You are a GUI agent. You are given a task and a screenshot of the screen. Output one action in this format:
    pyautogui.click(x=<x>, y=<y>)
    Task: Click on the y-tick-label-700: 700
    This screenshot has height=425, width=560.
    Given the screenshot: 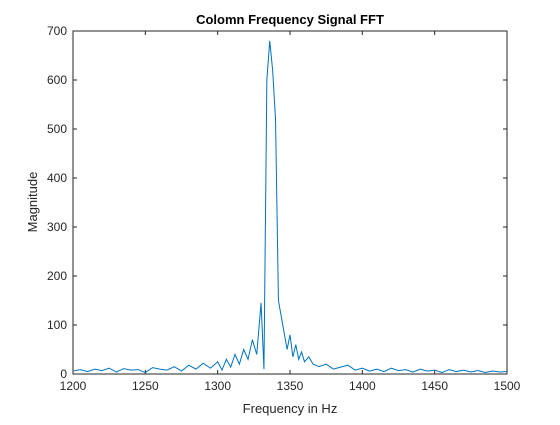 What is the action you would take?
    pyautogui.click(x=57, y=31)
    